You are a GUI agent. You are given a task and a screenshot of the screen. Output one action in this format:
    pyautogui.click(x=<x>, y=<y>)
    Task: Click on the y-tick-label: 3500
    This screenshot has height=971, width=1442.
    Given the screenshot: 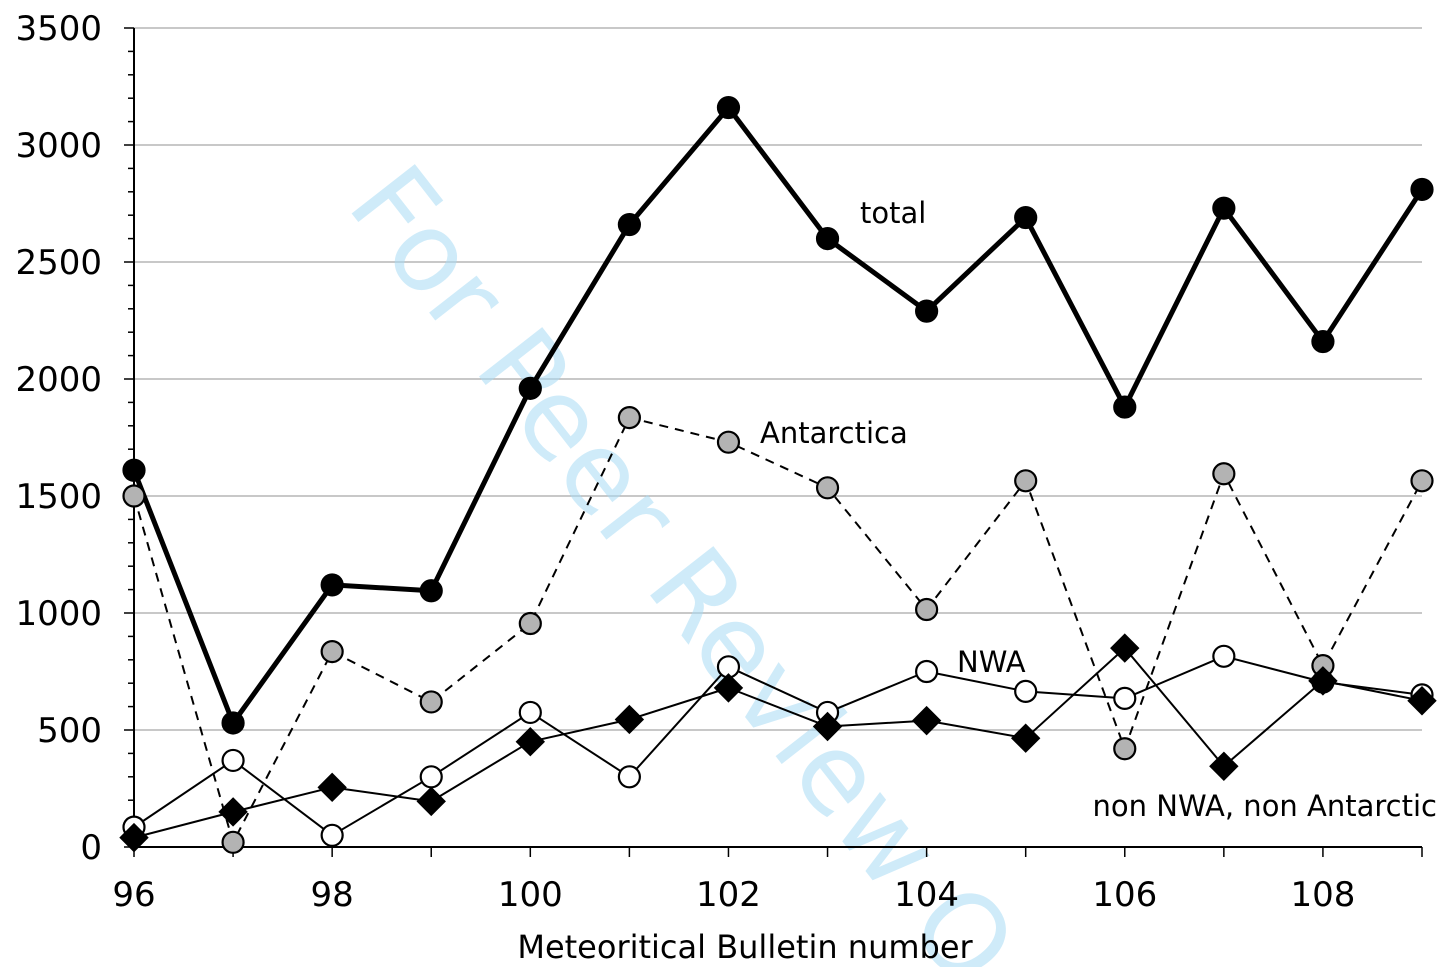 What is the action you would take?
    pyautogui.click(x=58, y=29)
    